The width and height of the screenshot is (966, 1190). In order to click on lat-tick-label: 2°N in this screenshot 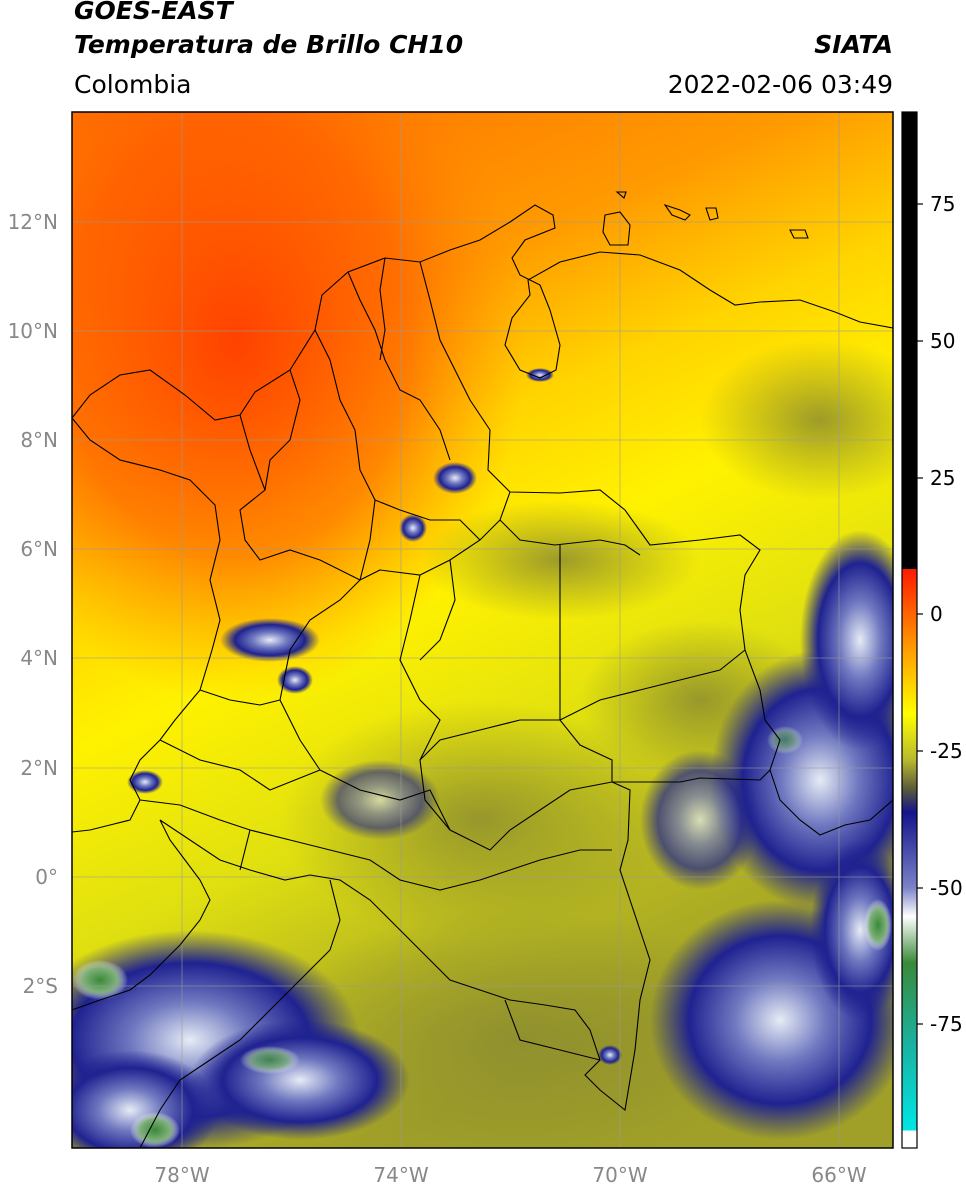, I will do `click(39, 768)`.